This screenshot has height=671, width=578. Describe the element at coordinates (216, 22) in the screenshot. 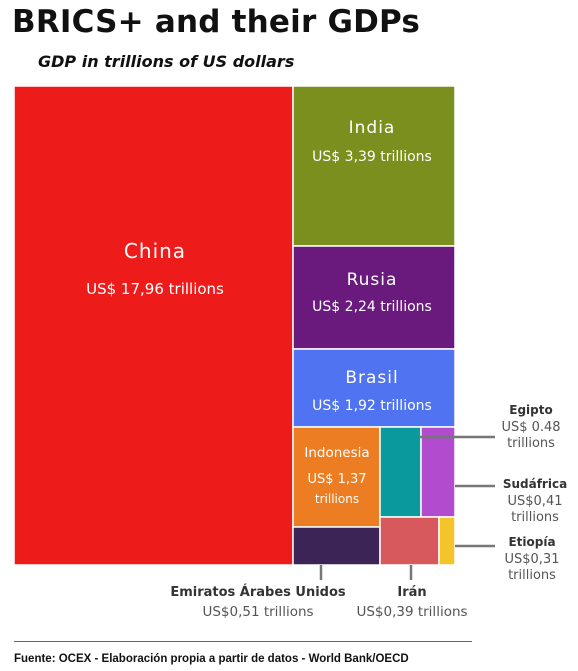

I see `chart-title: BRICS+ and their GDPs` at that location.